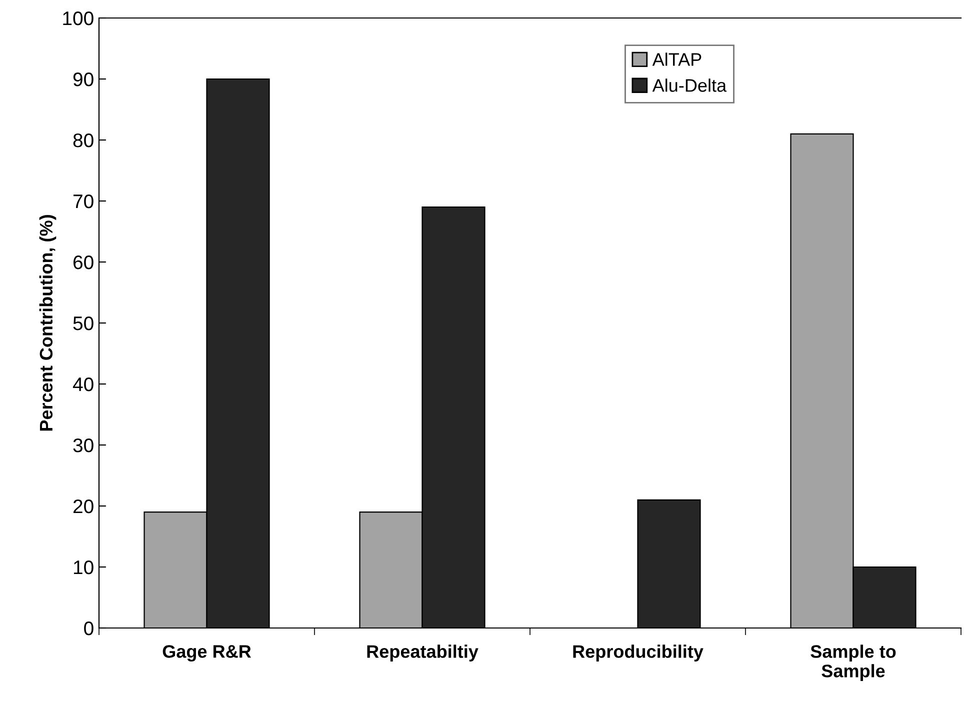  Describe the element at coordinates (84, 201) in the screenshot. I see `y-tick-label: 70` at that location.